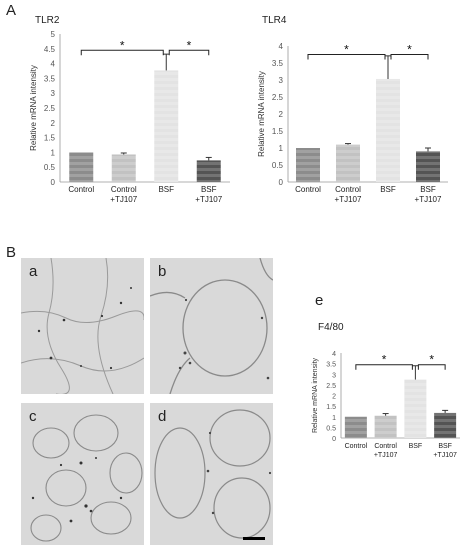 This screenshot has width=465, height=550. Describe the element at coordinates (162, 416) in the screenshot. I see `micrograph-label-d: d` at that location.